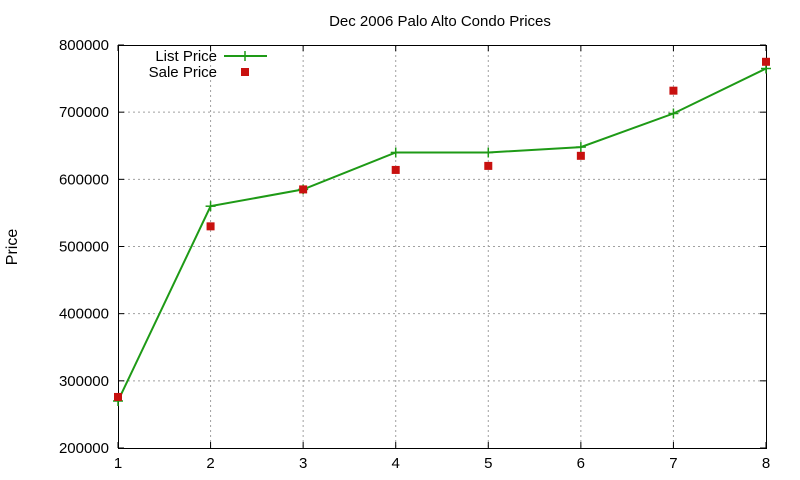 This screenshot has height=480, width=800. I want to click on chart-title: Dec 2006 Palo Alto Condo Prices, so click(440, 21).